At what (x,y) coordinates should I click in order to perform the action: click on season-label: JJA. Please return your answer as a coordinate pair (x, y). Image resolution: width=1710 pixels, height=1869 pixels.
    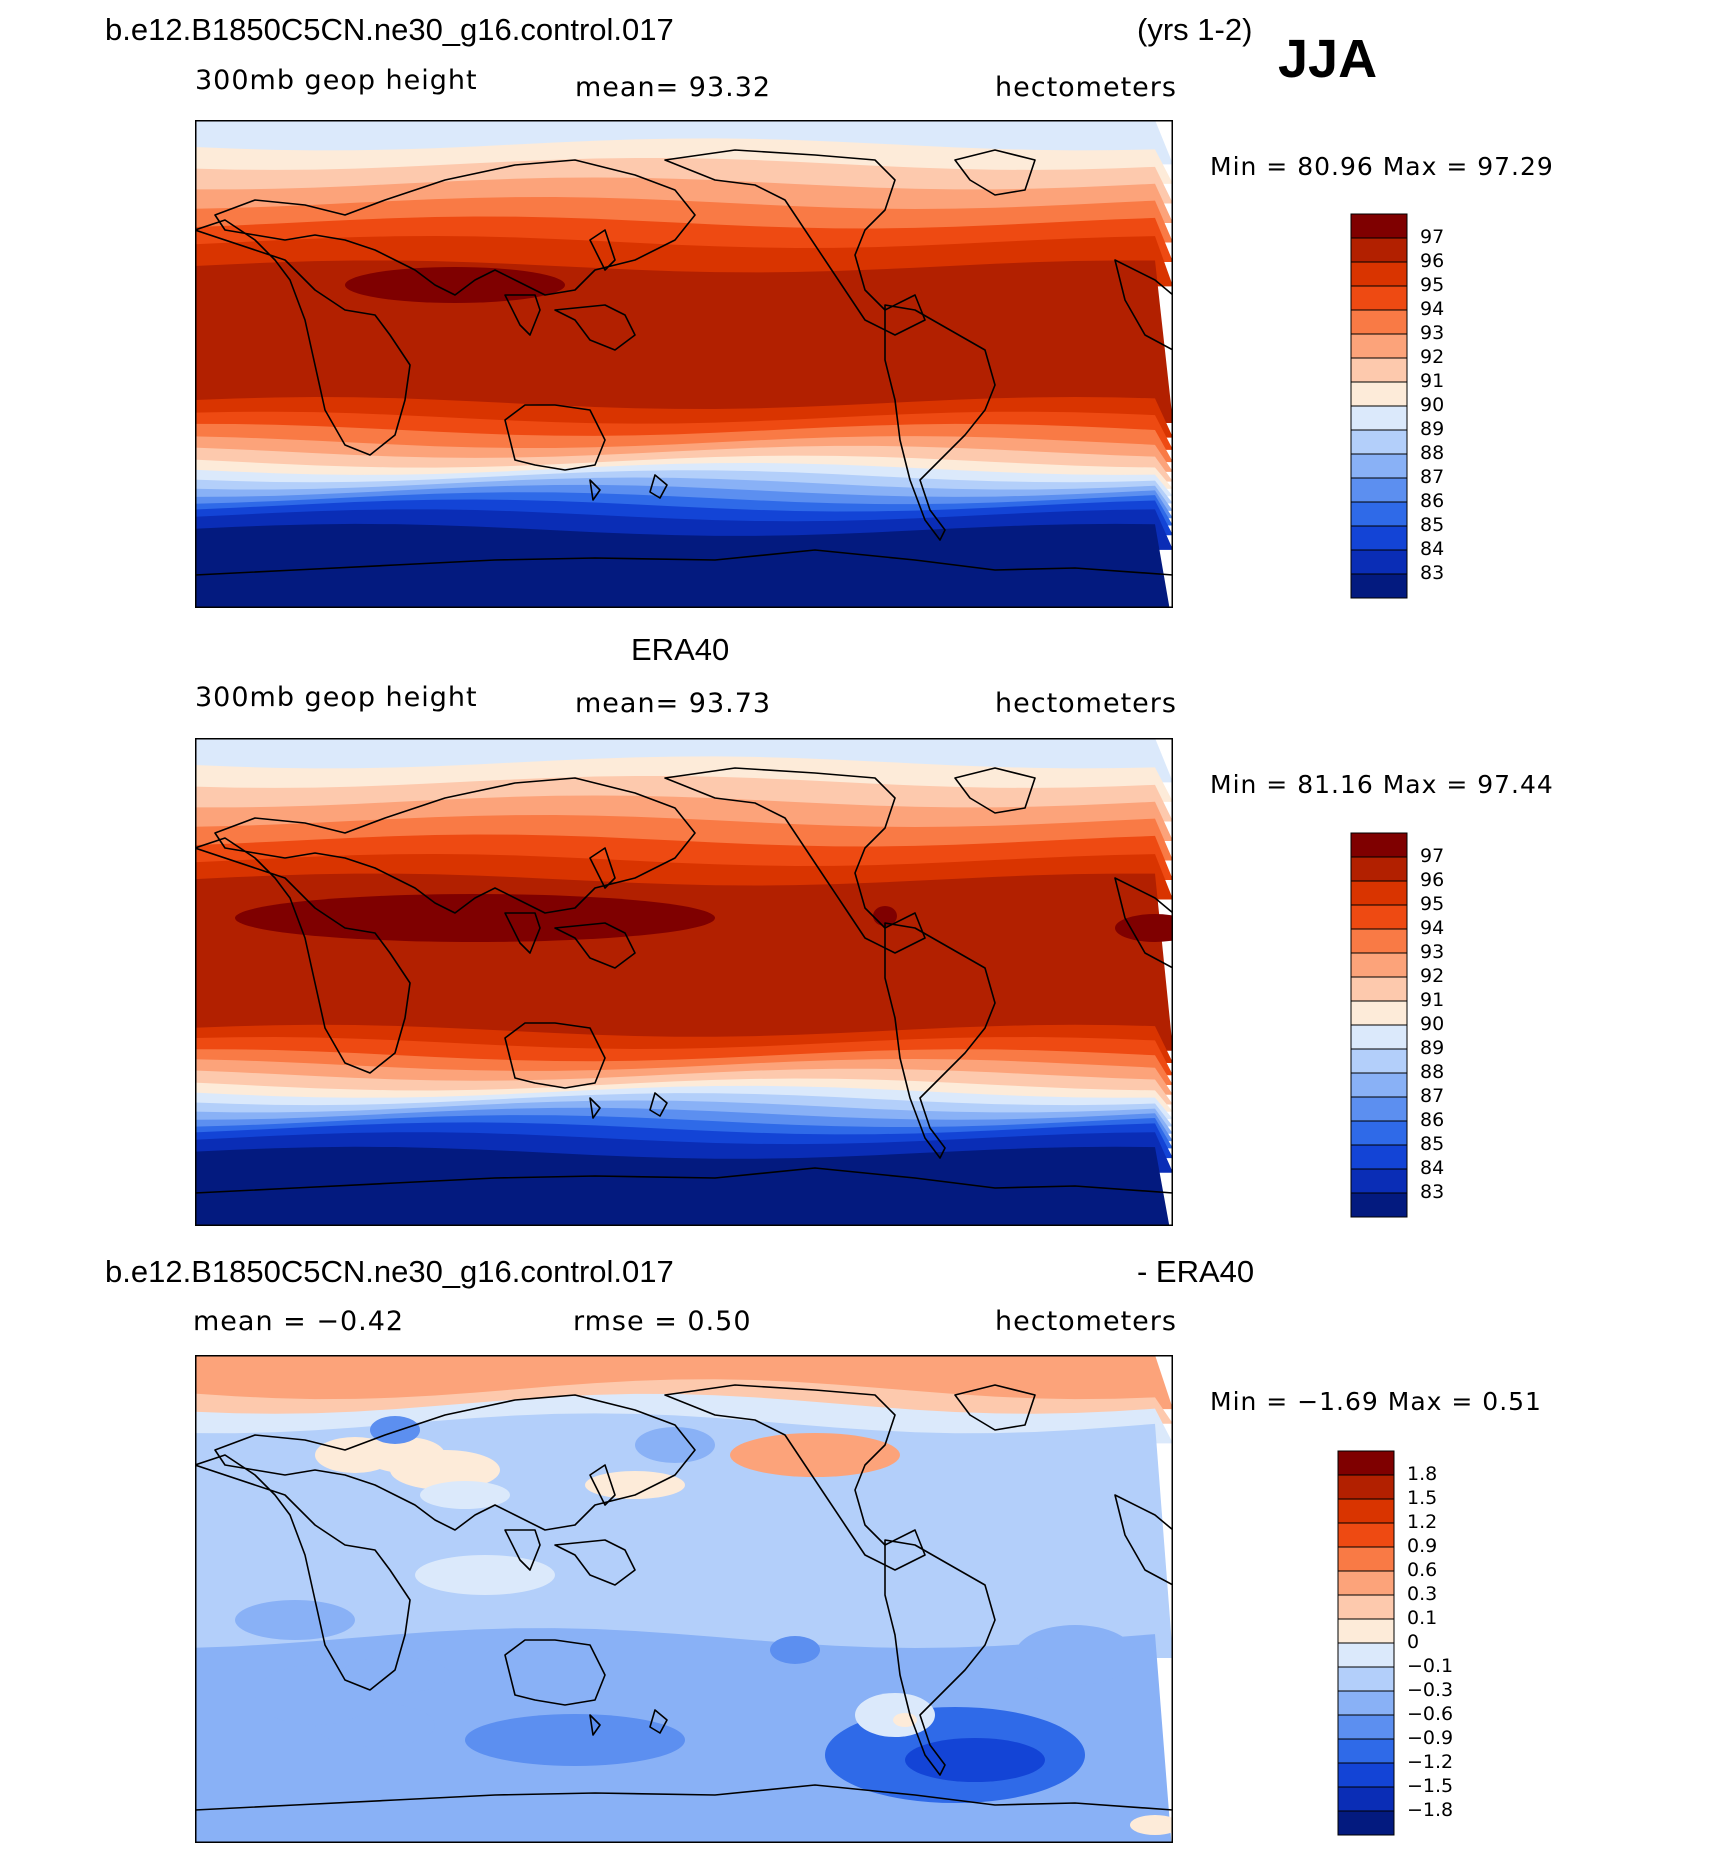
    Looking at the image, I should click on (1328, 59).